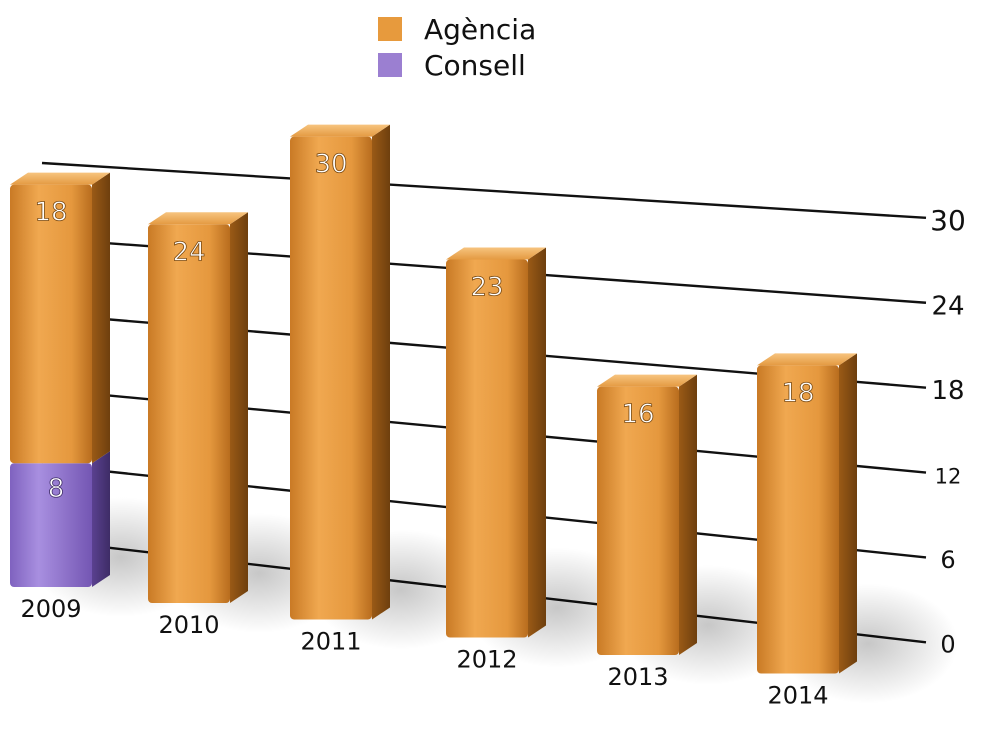  Describe the element at coordinates (50, 609) in the screenshot. I see `x-tick-label: 2009` at that location.